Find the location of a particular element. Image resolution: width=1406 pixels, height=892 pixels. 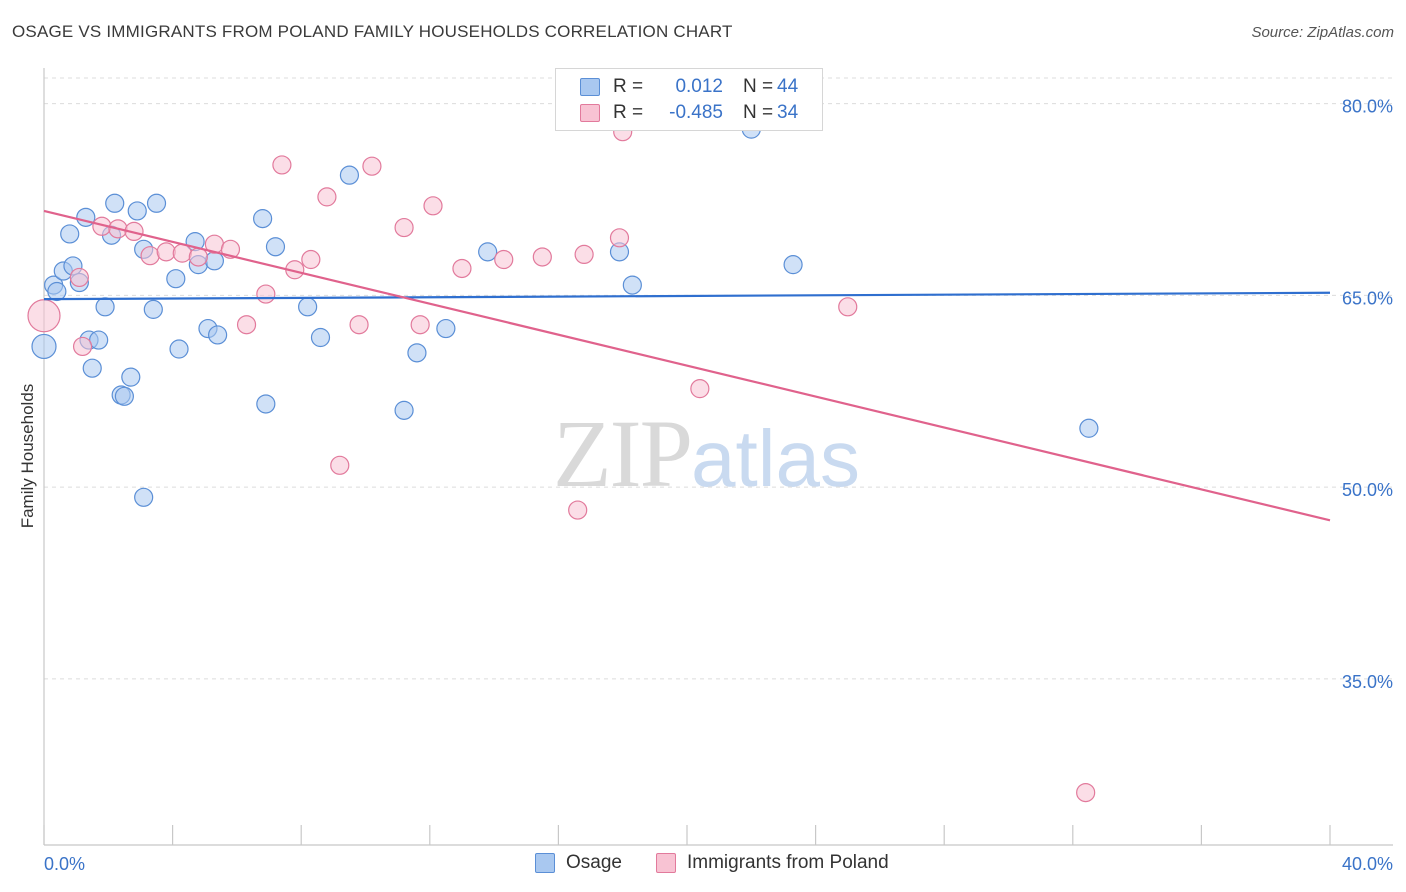

series-label-osage: Osage is located at coordinates (594, 862).